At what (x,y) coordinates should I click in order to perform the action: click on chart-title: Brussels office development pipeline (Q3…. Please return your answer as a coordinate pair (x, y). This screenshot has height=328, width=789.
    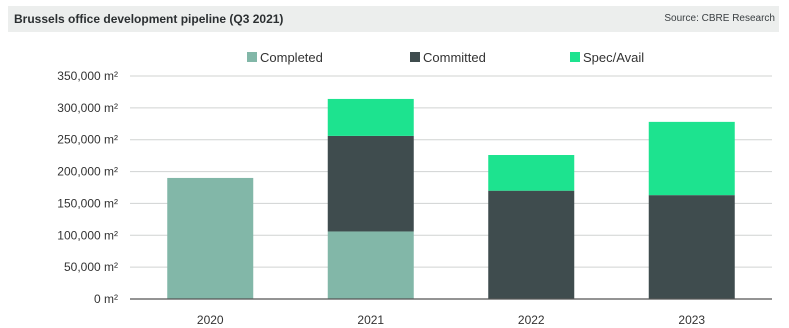
    Looking at the image, I should click on (149, 19).